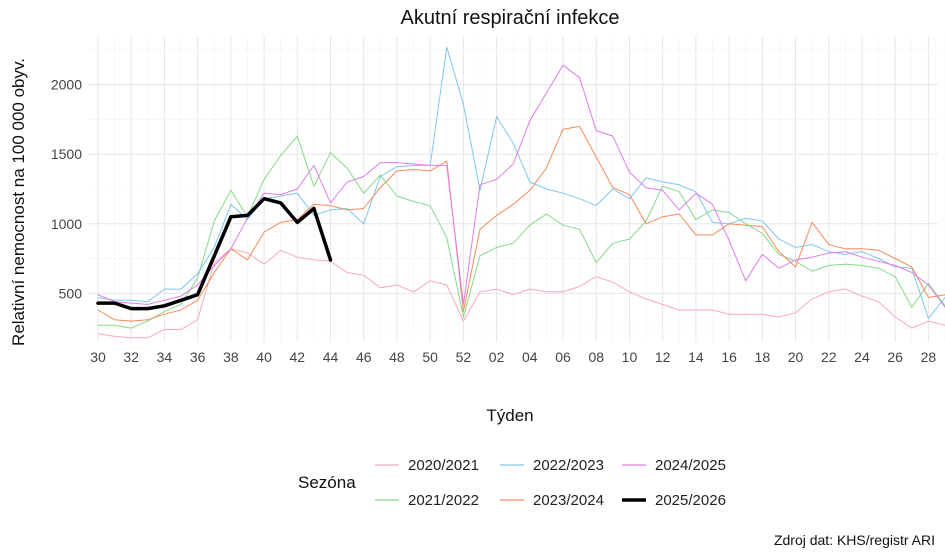 The height and width of the screenshot is (553, 945). I want to click on x-tick-label: 44, so click(331, 357).